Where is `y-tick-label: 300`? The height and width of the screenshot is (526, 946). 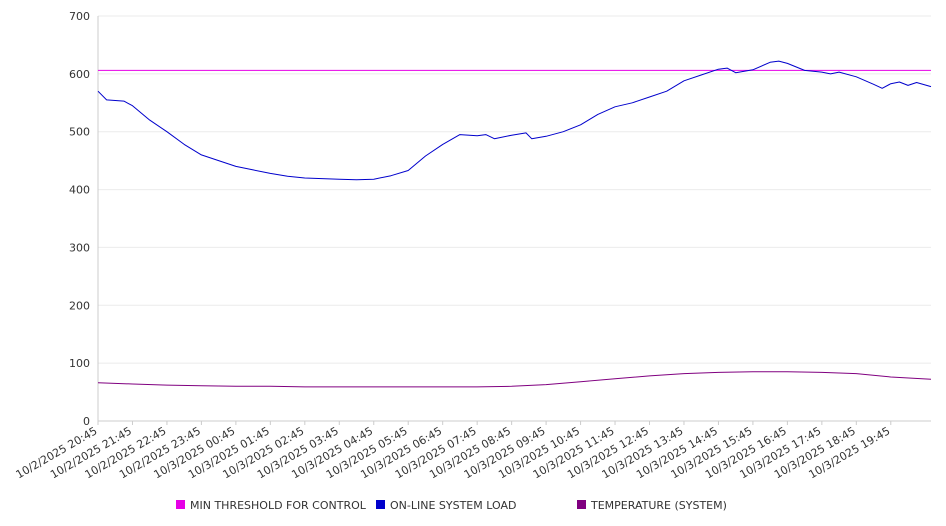 y-tick-label: 300 is located at coordinates (79, 247).